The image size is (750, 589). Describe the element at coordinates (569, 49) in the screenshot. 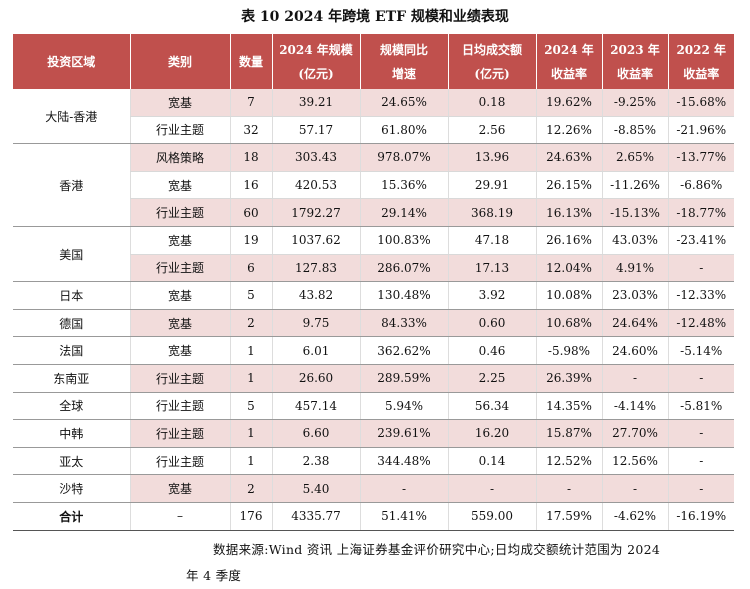

I see `column-header-line: 2024 年` at that location.